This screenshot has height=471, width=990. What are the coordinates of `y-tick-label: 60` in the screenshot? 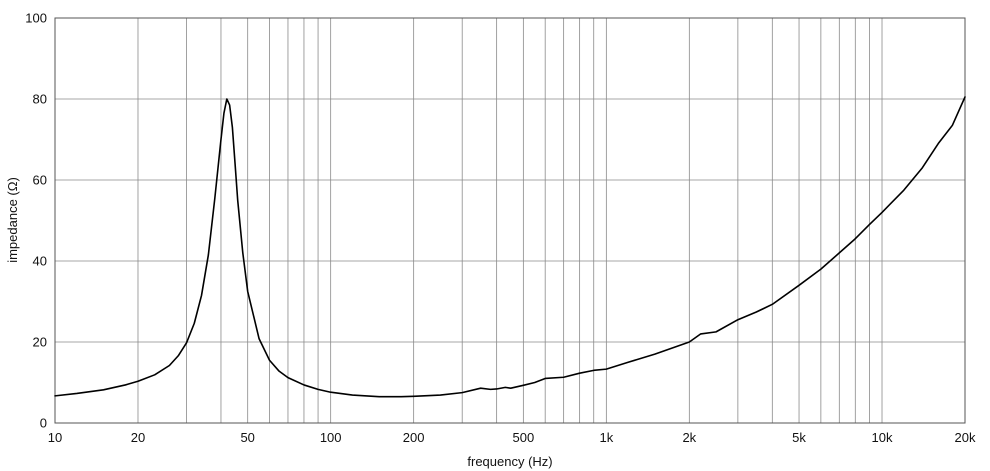 It's located at (40, 180).